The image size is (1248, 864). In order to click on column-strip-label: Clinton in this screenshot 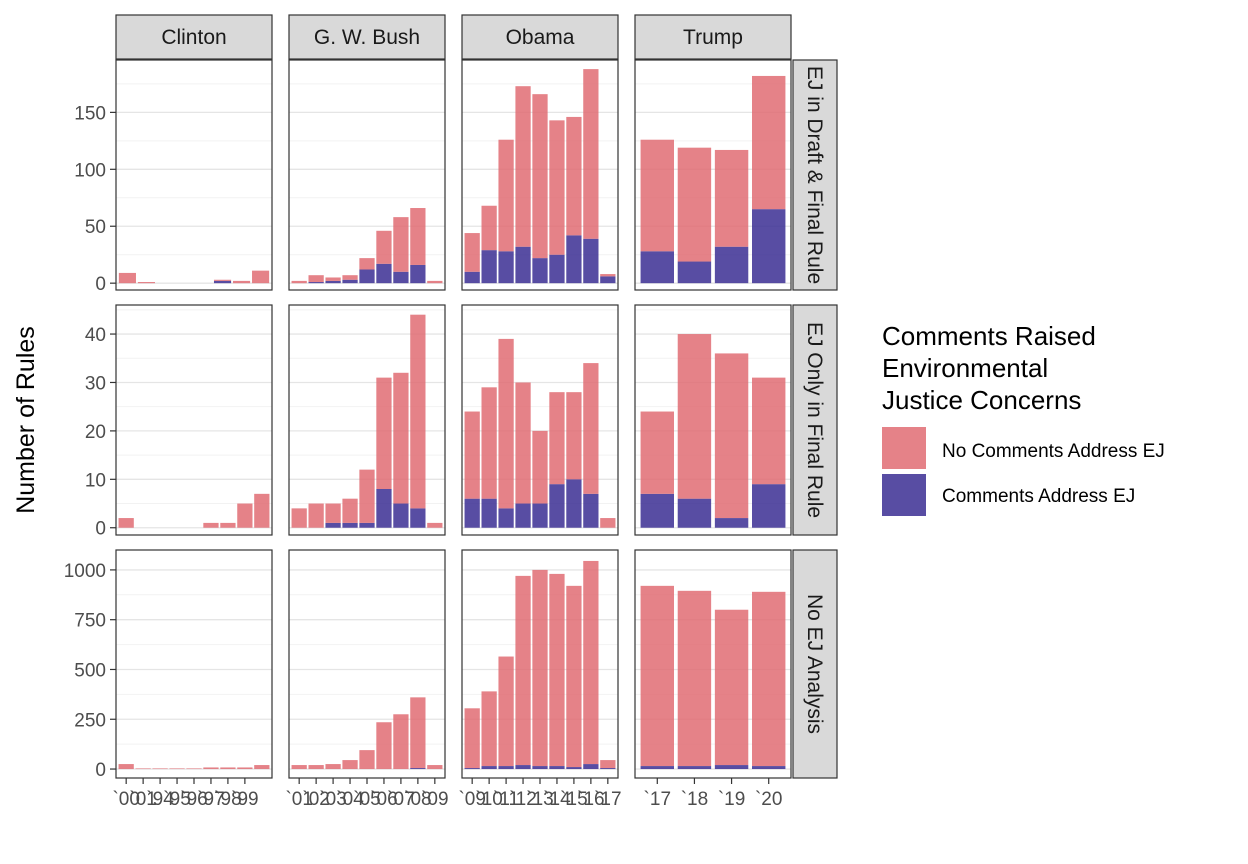, I will do `click(193, 37)`.